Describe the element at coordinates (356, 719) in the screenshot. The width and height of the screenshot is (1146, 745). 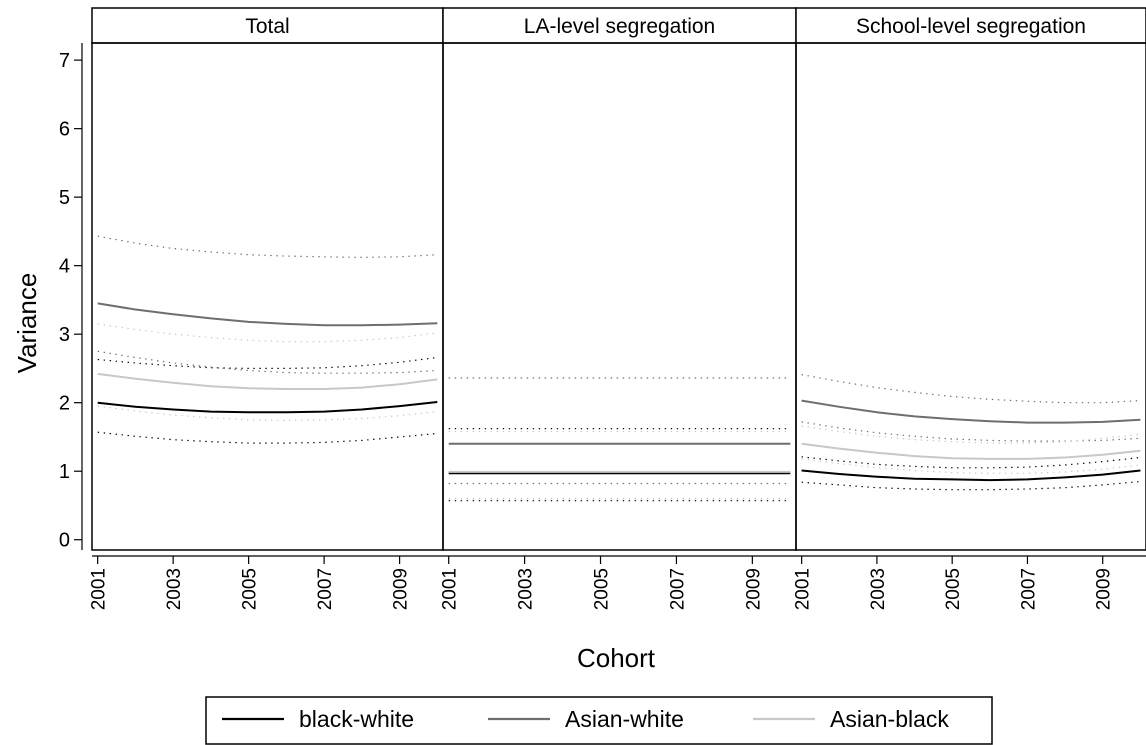
I see `legend-label: black-white` at that location.